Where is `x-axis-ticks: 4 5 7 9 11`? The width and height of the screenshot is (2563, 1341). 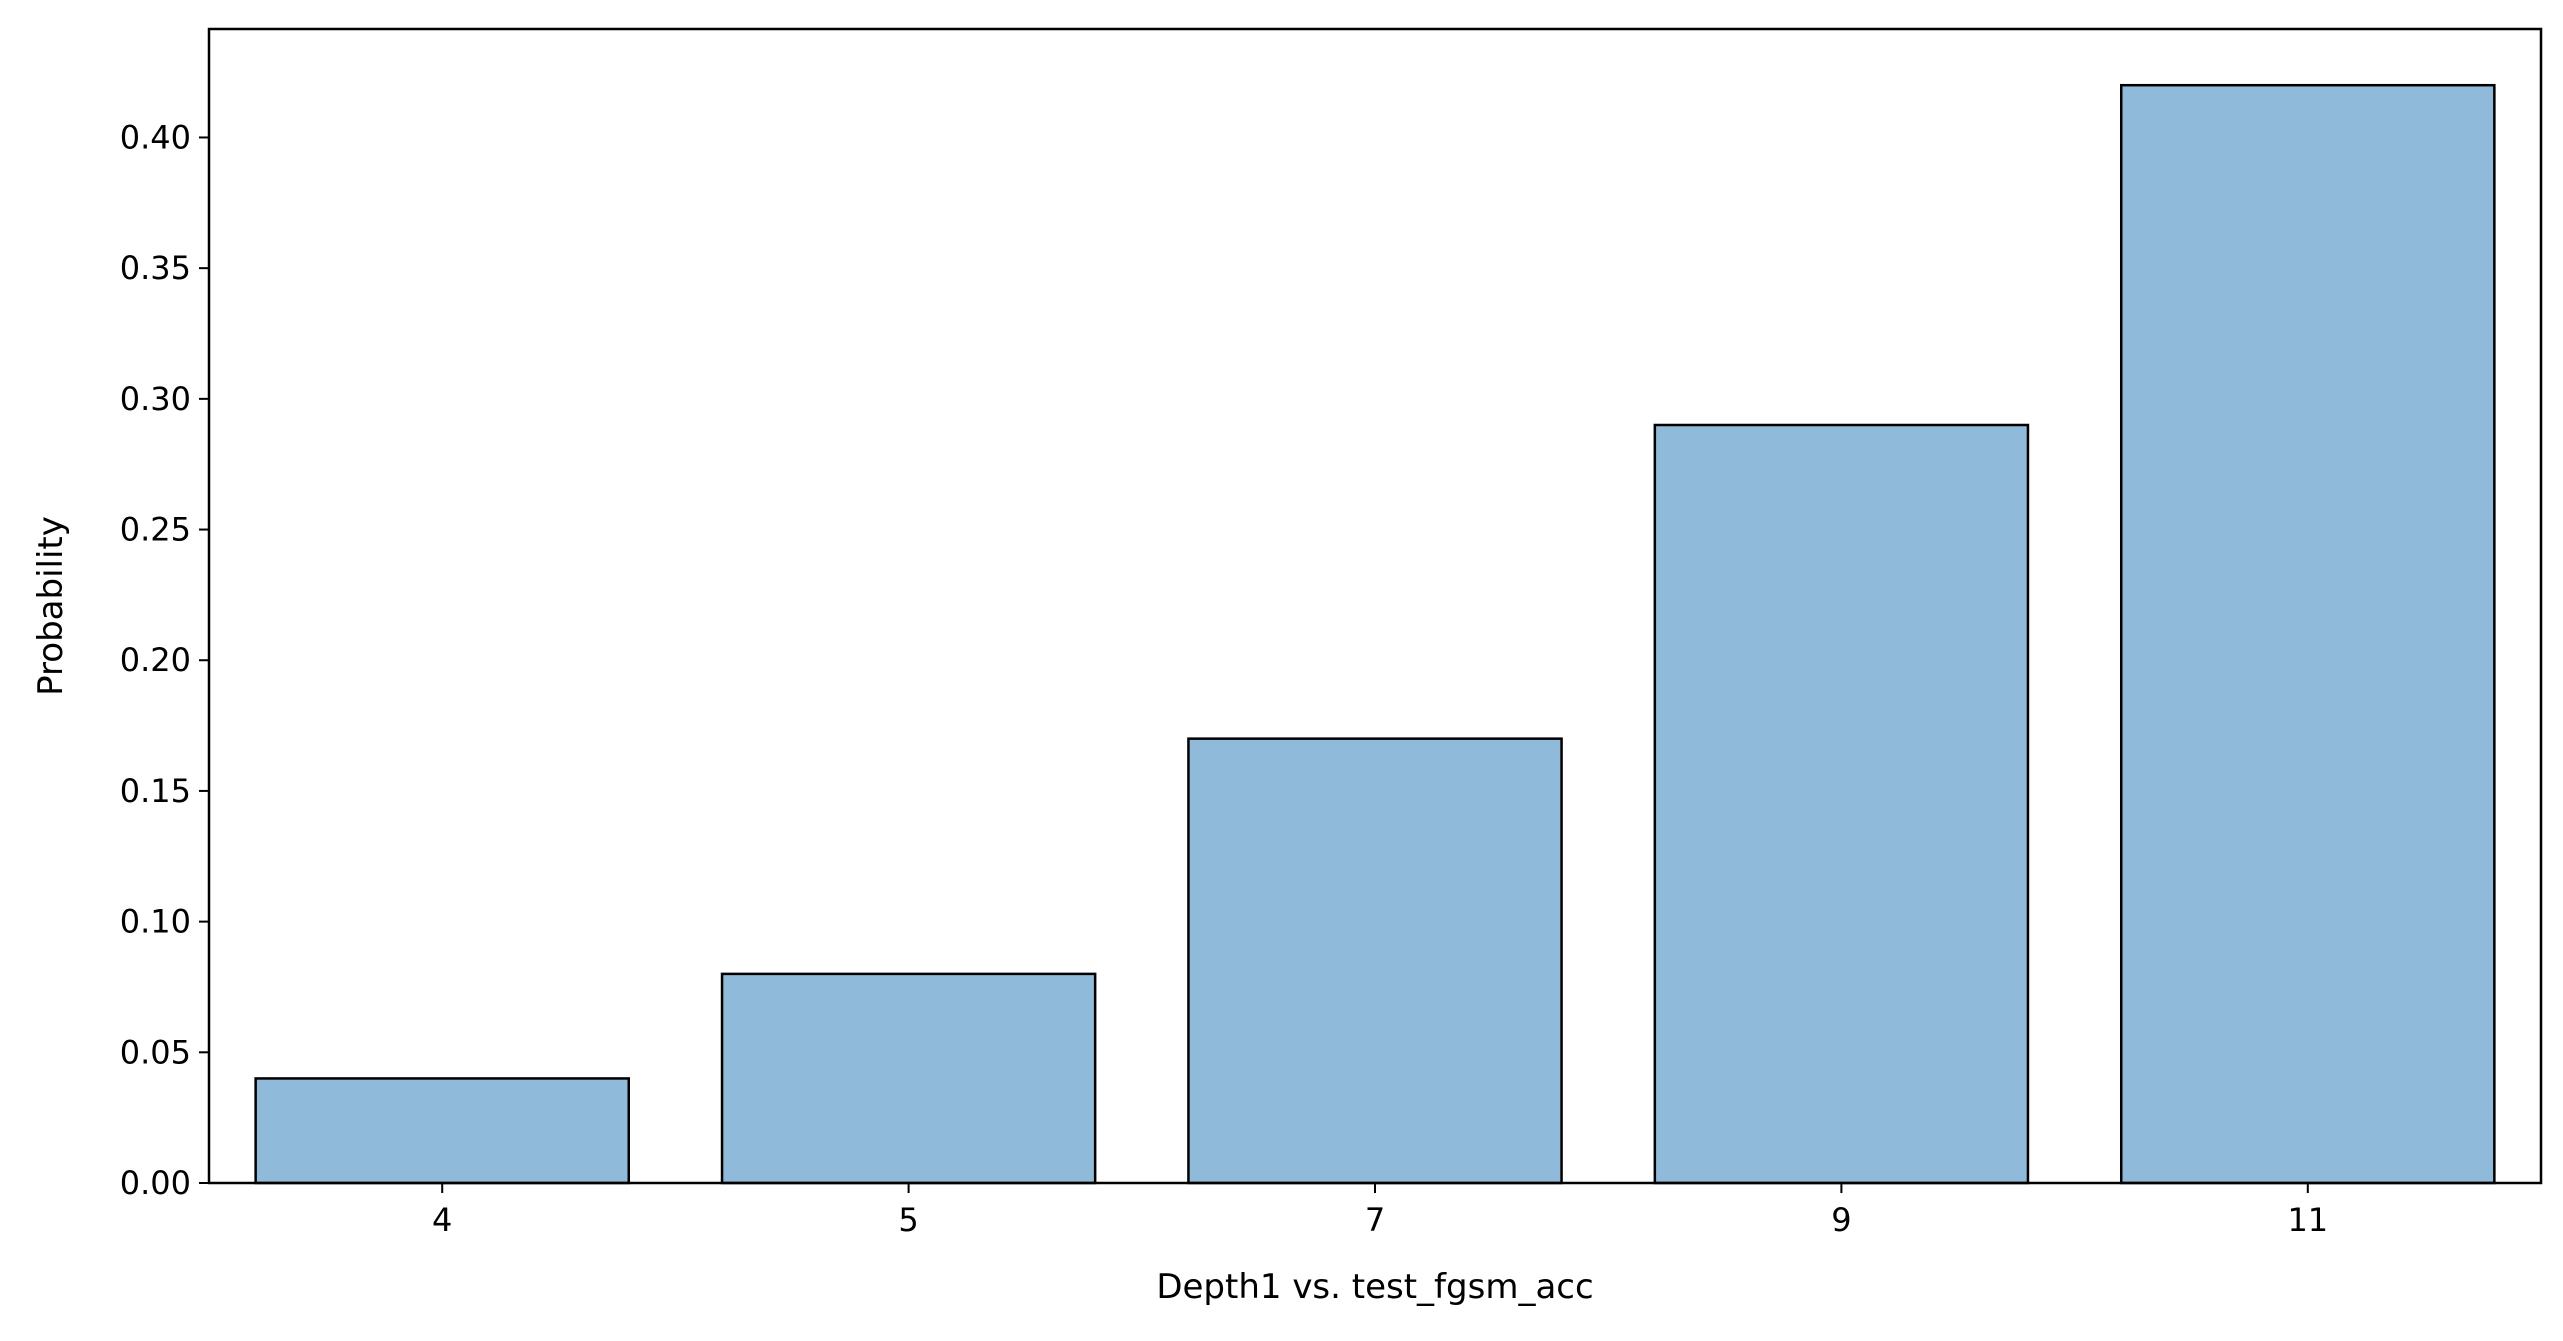 x-axis-ticks: 4 5 7 9 11 is located at coordinates (1380, 1211).